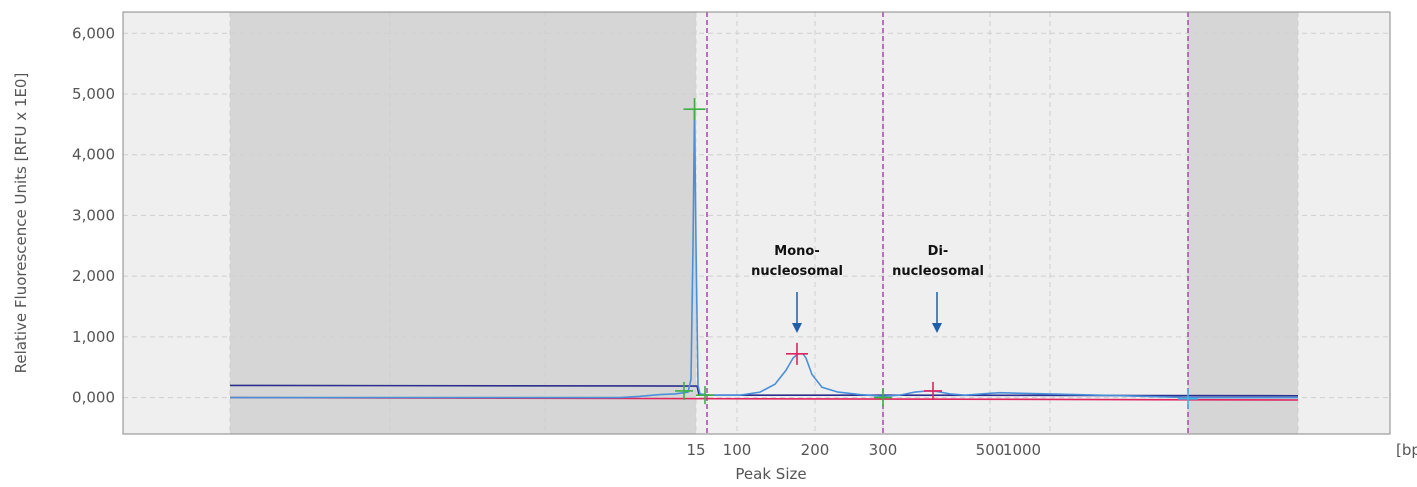 The height and width of the screenshot is (487, 1417). I want to click on x-tick-label: 1000, so click(1022, 450).